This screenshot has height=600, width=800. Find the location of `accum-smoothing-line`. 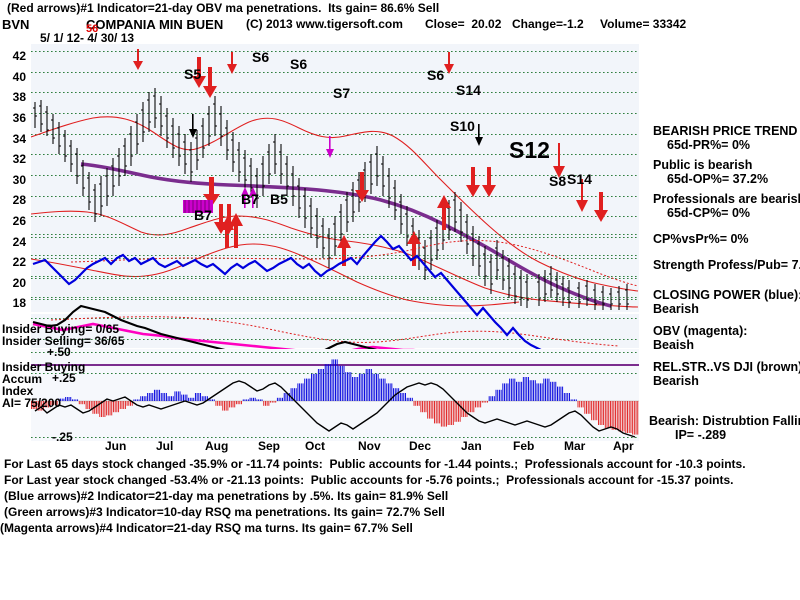

accum-smoothing-line is located at coordinates (335, 409).